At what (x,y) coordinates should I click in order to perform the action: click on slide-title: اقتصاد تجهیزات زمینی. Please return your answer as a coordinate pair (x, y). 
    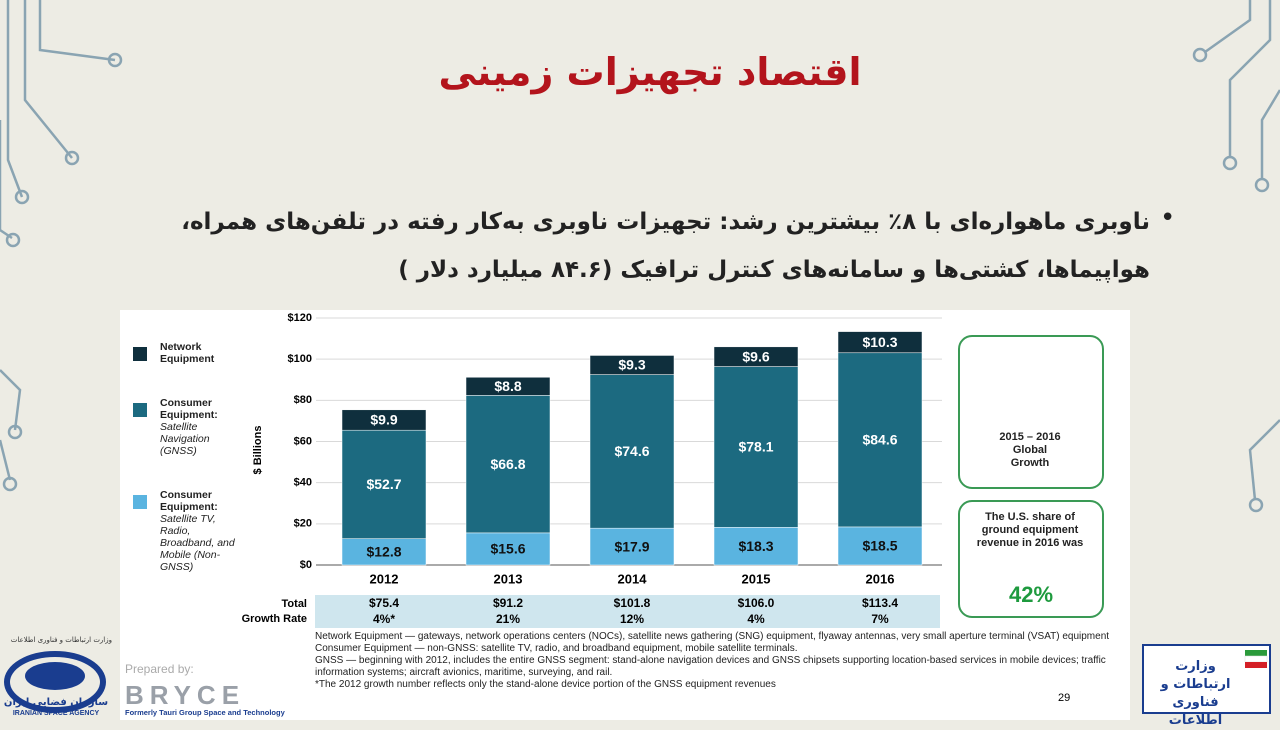
    Looking at the image, I should click on (650, 72).